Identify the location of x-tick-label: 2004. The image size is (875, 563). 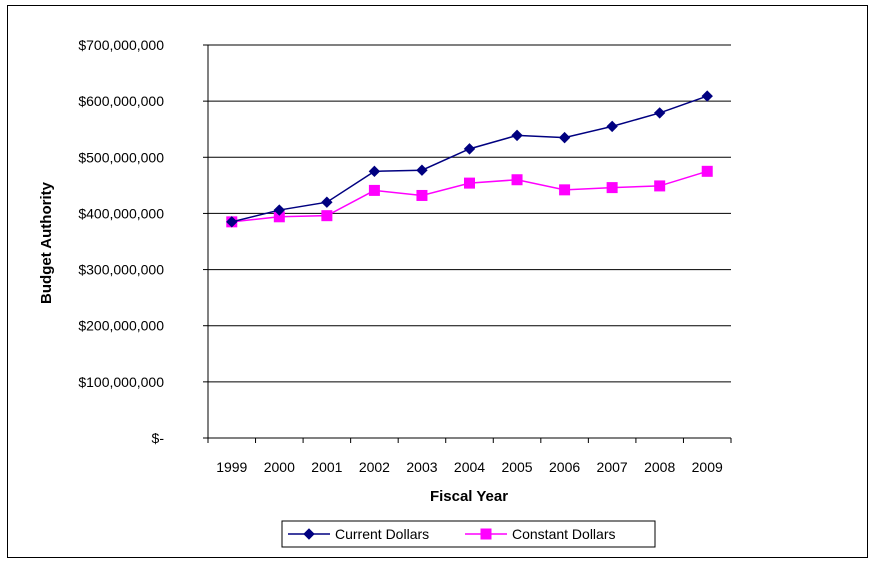
(469, 467).